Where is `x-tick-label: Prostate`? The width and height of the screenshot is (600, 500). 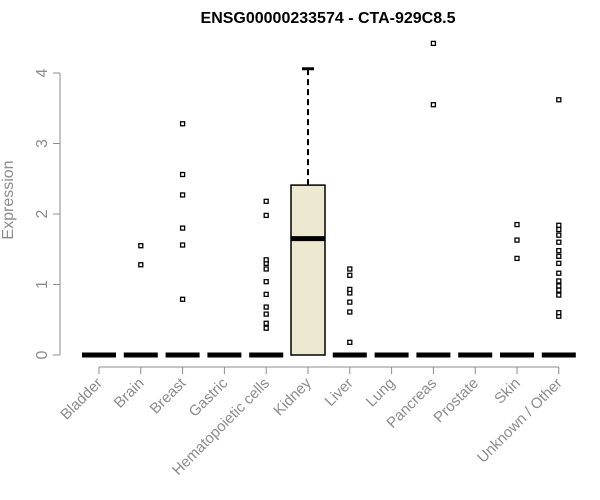
x-tick-label: Prostate is located at coordinates (456, 401).